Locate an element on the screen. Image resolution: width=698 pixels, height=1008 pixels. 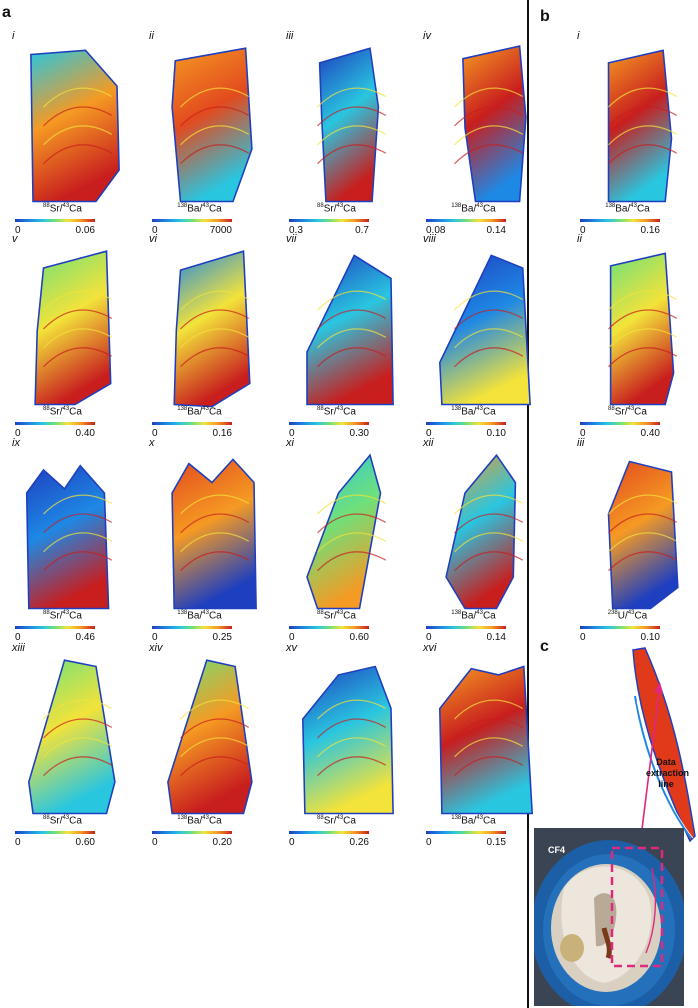
panel-b-map-3: iii 238U/43Ca 0 0.10 is located at coordinates (636, 542).